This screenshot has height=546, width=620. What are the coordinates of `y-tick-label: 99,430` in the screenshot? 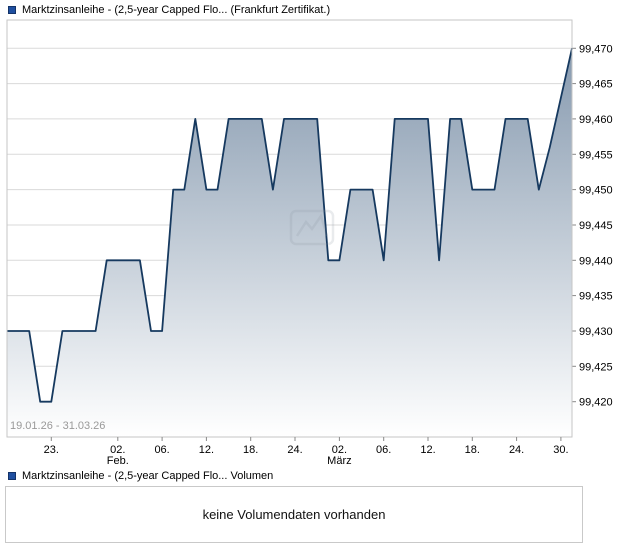 It's located at (596, 332).